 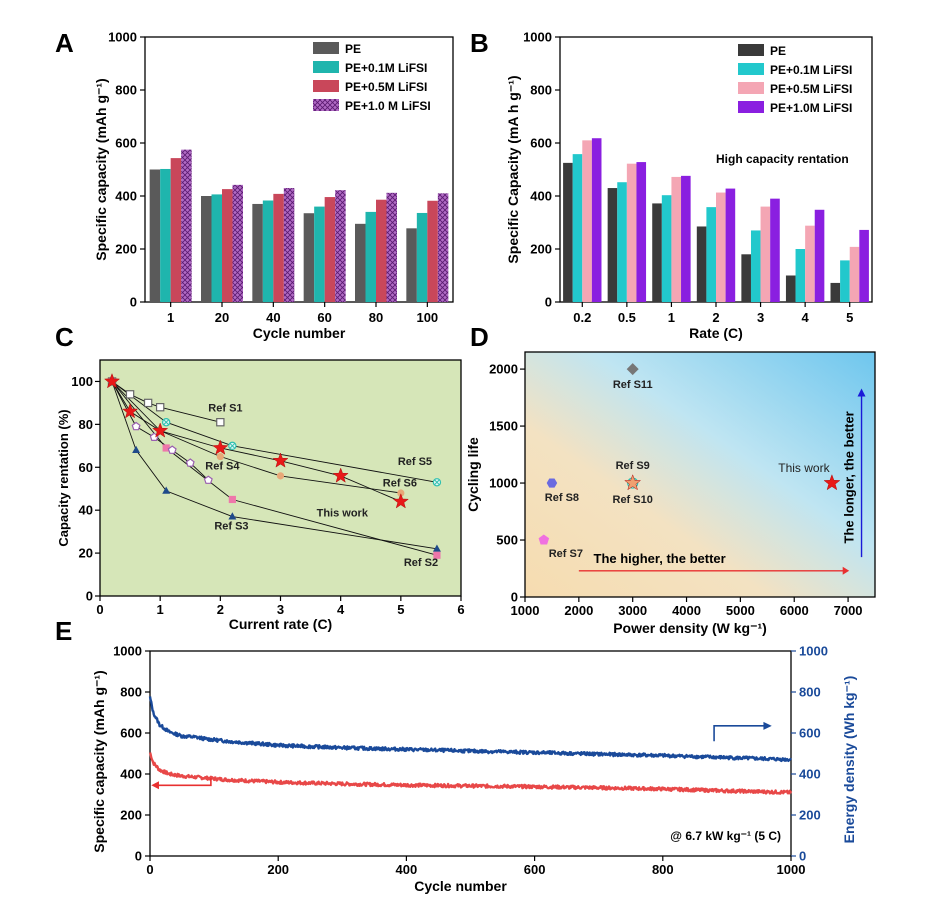 What do you see at coordinates (725, 836) in the screenshot?
I see `rate-annotation: @ 6.7 kW kg⁻¹ (5 C)` at bounding box center [725, 836].